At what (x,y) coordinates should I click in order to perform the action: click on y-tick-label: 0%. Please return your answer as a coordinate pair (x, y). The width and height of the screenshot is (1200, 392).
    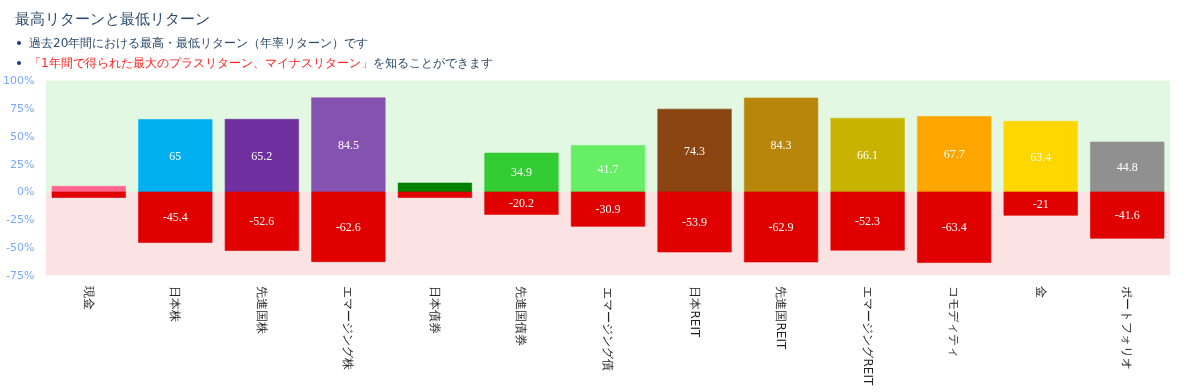
    Looking at the image, I should click on (26, 192).